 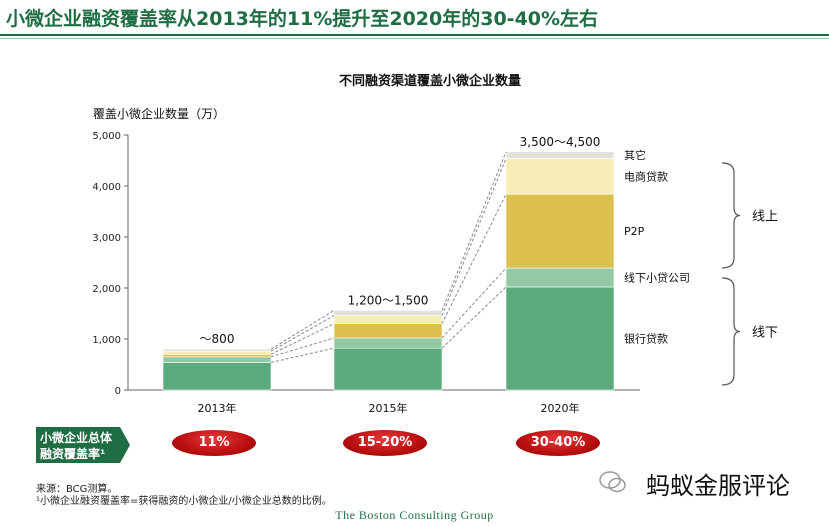 I want to click on y-tick-label: 0, so click(x=118, y=391).